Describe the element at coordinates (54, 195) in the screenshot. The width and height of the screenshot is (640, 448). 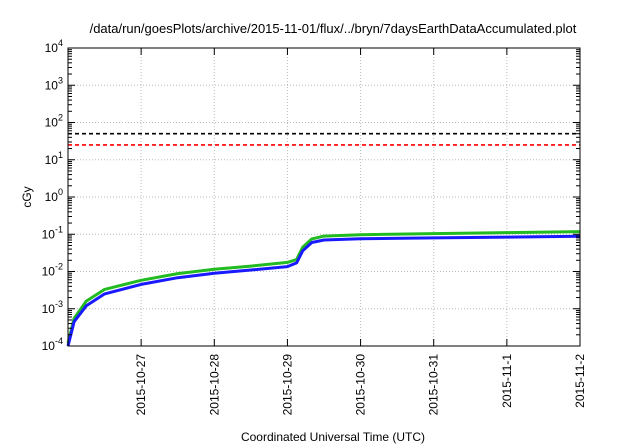
I see `y-tick-label: 10⁰` at that location.